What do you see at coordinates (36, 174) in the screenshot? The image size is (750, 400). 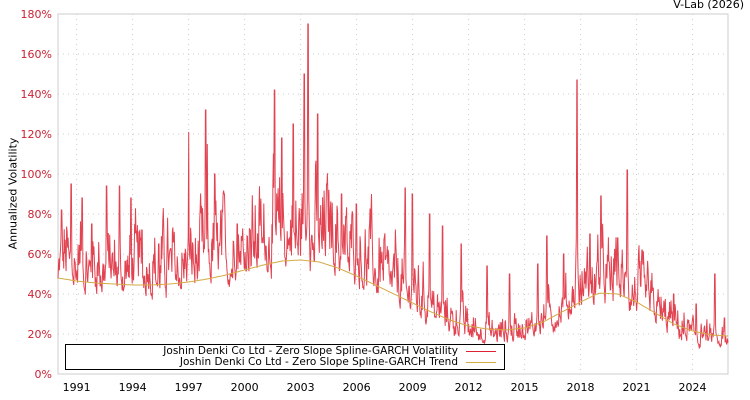 I see `y-tick-label: 100%` at bounding box center [36, 174].